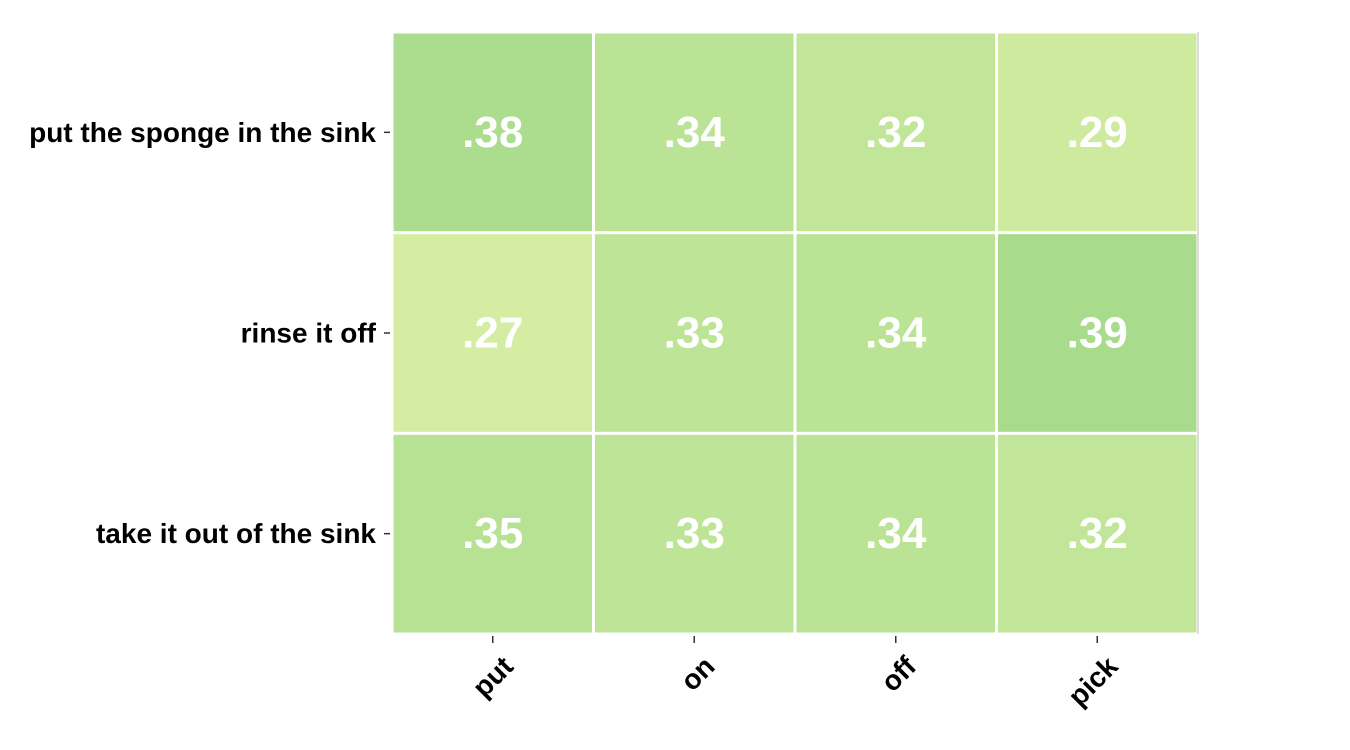 The height and width of the screenshot is (750, 1350). I want to click on heatmap-cell-r2-c1, so click(694, 533).